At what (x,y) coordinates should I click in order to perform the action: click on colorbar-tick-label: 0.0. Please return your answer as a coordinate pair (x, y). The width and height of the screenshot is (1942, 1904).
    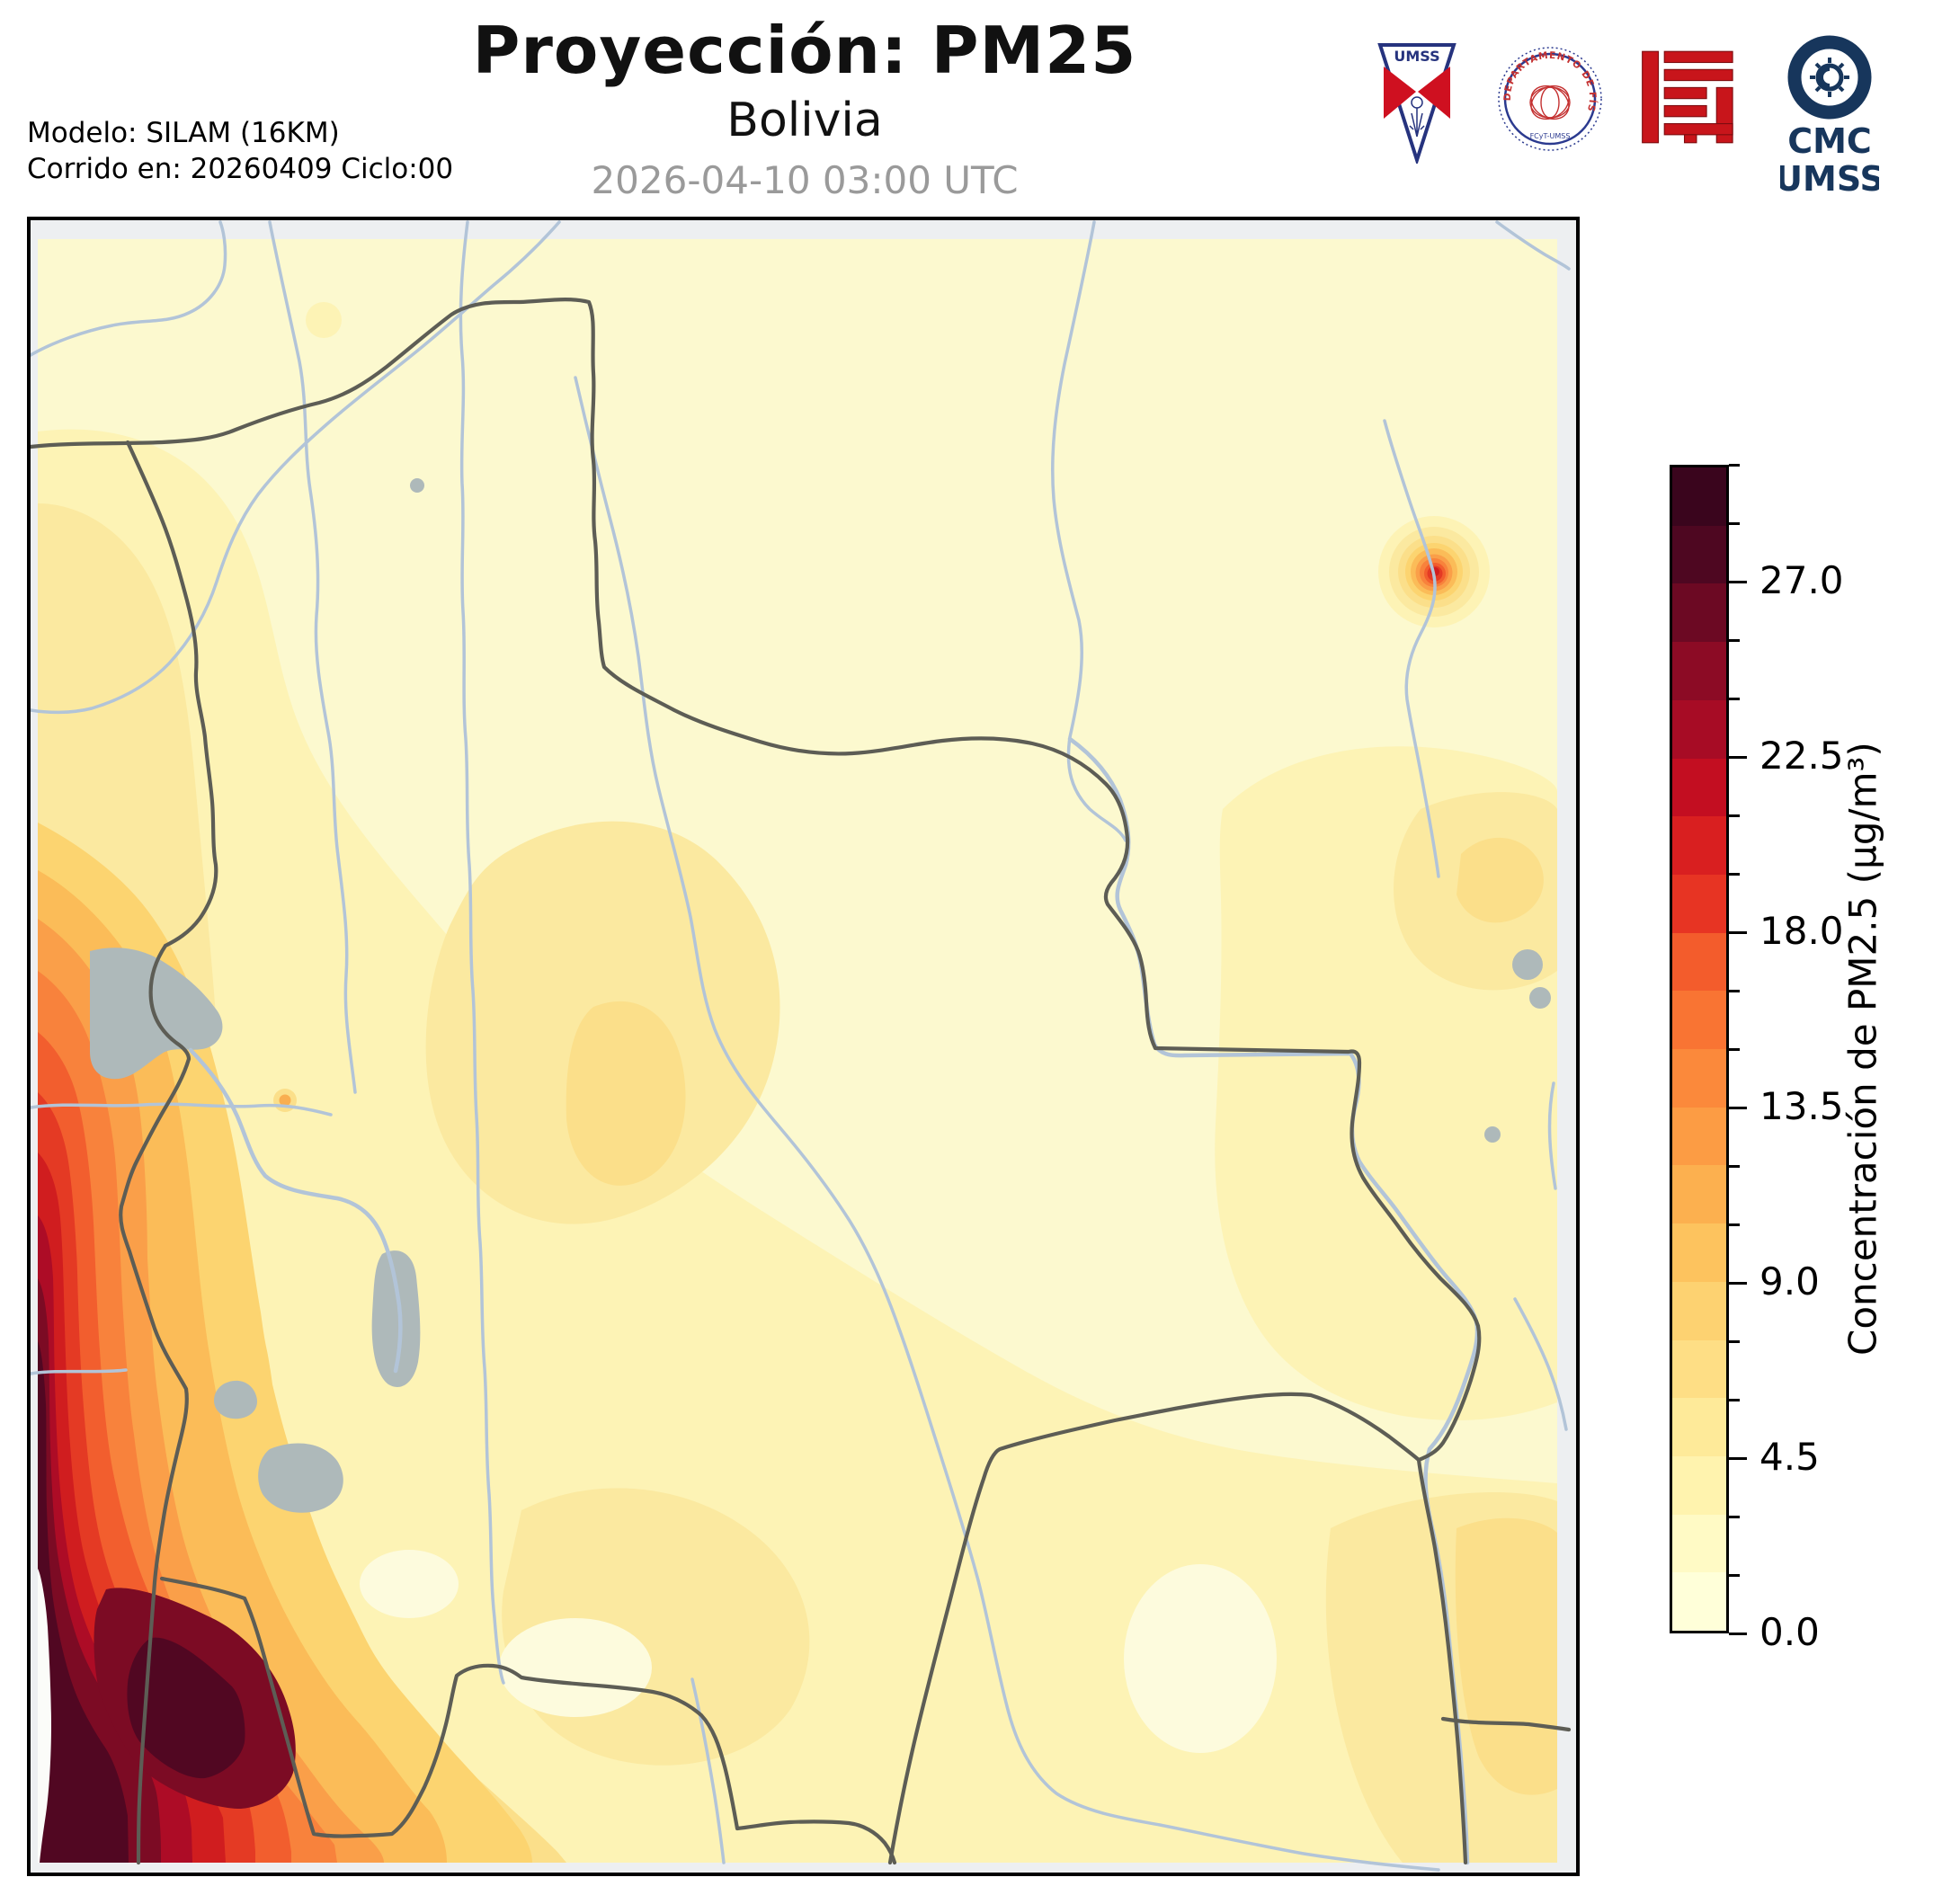
    Looking at the image, I should click on (1789, 1632).